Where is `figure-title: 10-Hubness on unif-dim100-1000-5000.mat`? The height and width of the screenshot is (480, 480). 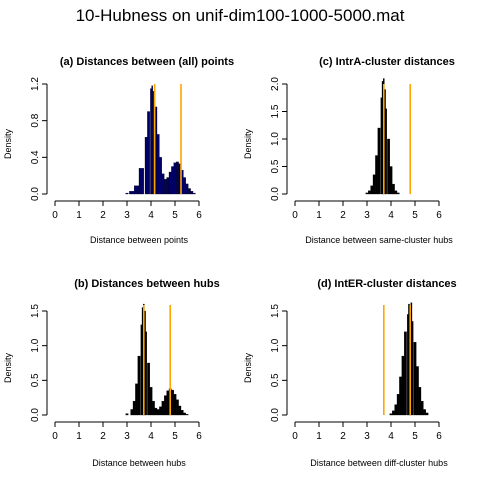
figure-title: 10-Hubness on unif-dim100-1000-5000.mat is located at coordinates (240, 15).